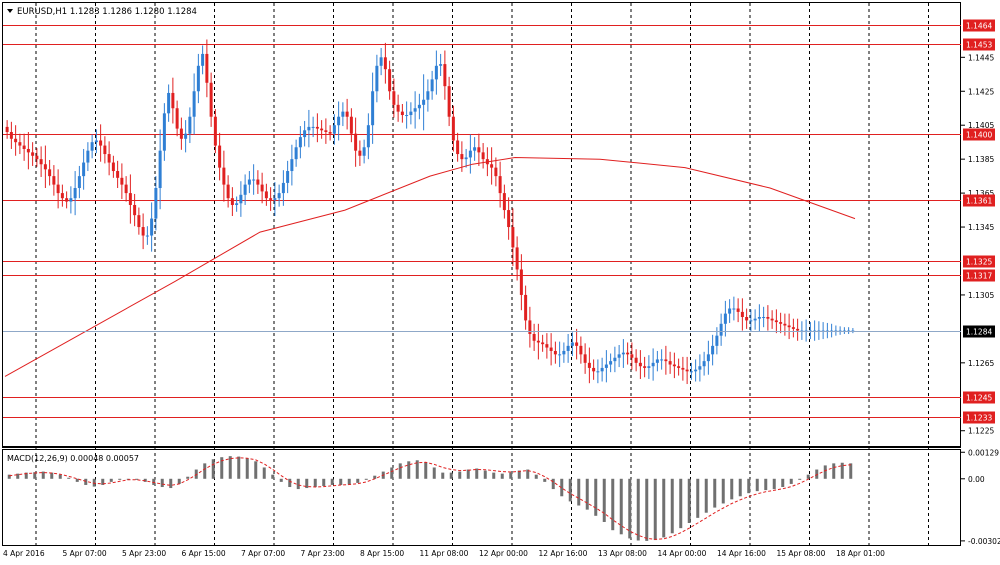  What do you see at coordinates (801, 553) in the screenshot?
I see `time-tick-label: 15 Apr 08:00` at bounding box center [801, 553].